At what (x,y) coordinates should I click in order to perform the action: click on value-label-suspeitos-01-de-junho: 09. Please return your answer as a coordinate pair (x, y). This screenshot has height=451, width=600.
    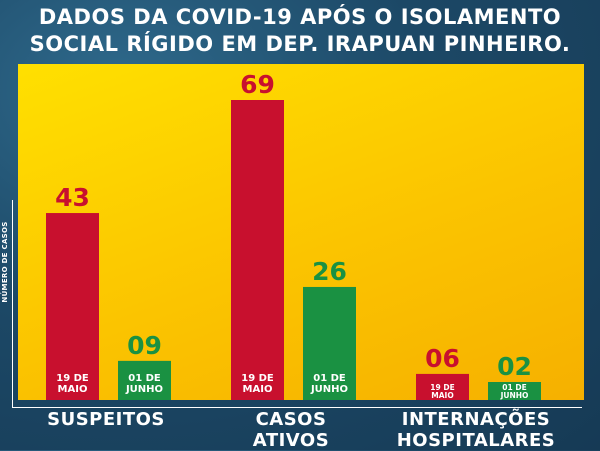
    Looking at the image, I should click on (144, 345).